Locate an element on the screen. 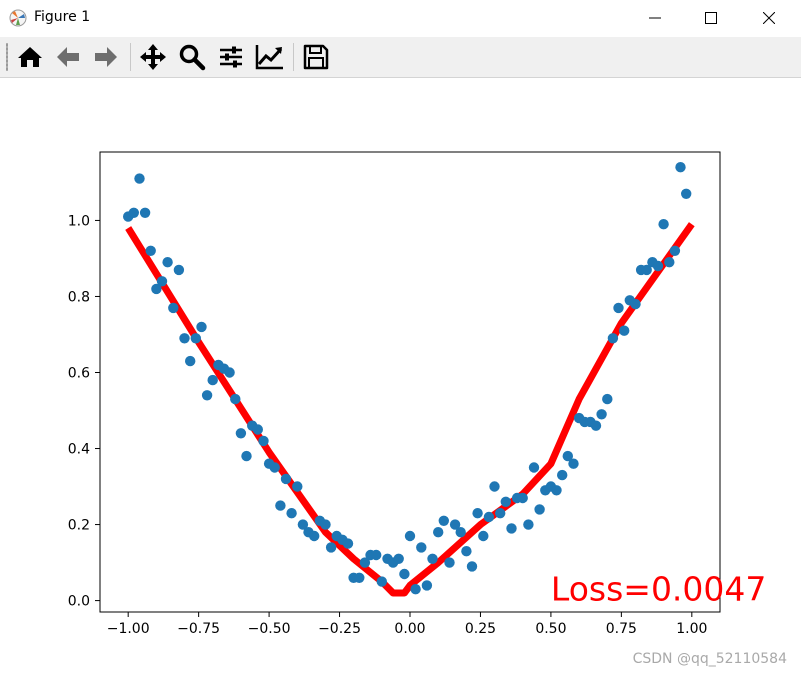 The image size is (801, 677). minimize-icon is located at coordinates (655, 18).